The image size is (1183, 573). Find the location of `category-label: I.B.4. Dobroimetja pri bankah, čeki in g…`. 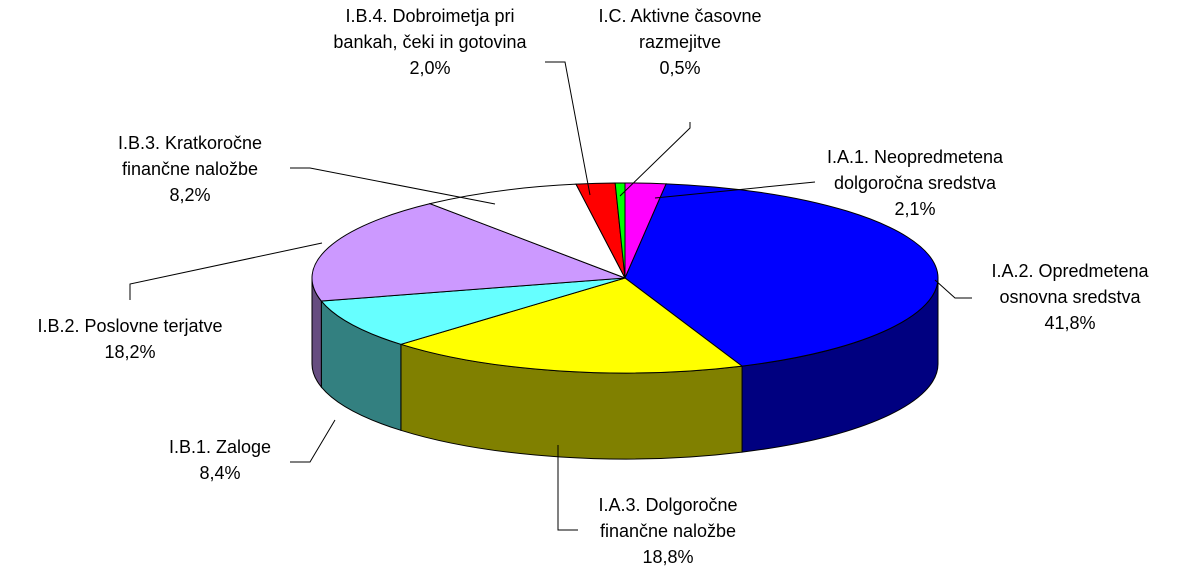

category-label: I.B.4. Dobroimetja pri bankah, čeki in g… is located at coordinates (430, 29).